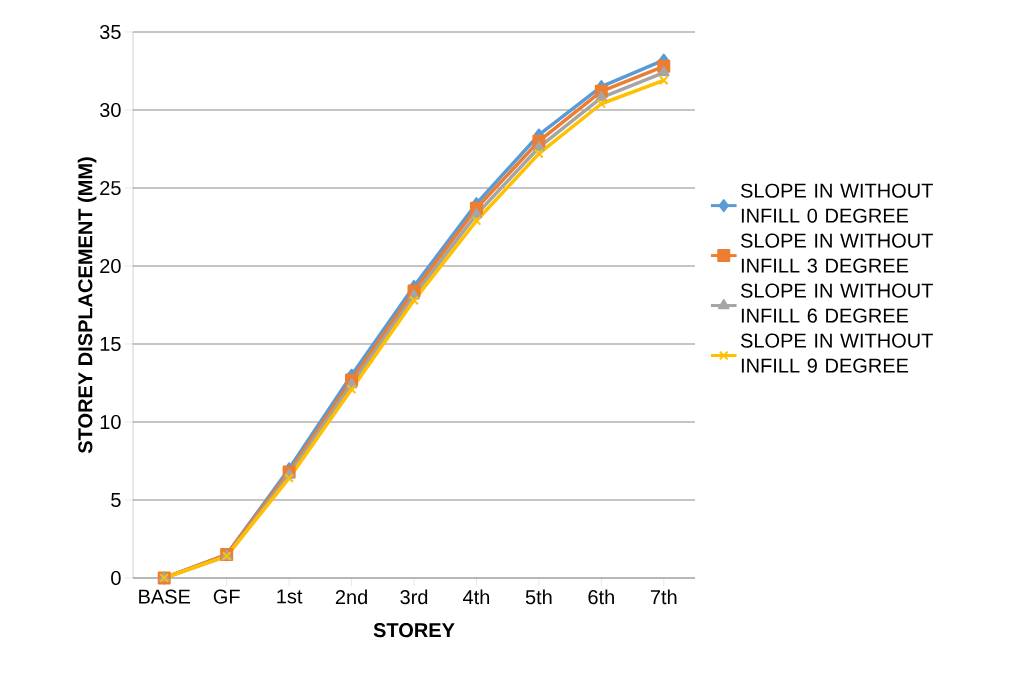 The image size is (1019, 696). I want to click on x-tick-label: 7th, so click(663, 597).